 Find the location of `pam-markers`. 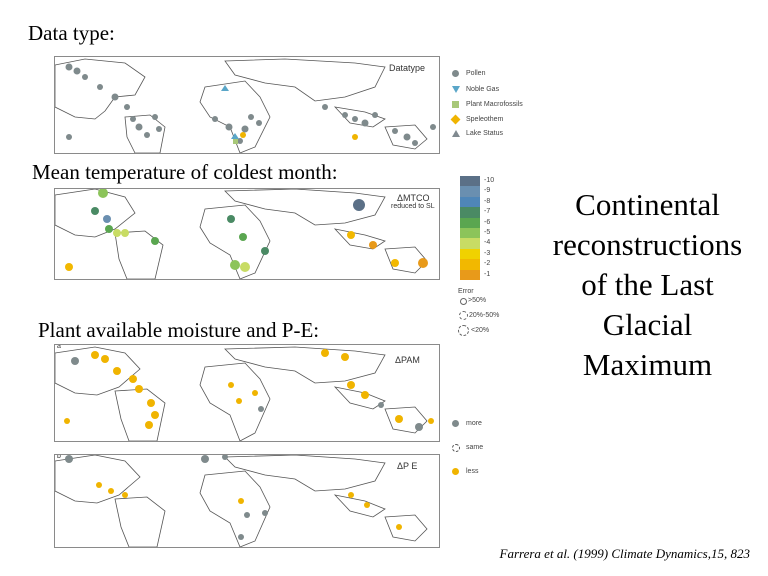

pam-markers is located at coordinates (249, 390).